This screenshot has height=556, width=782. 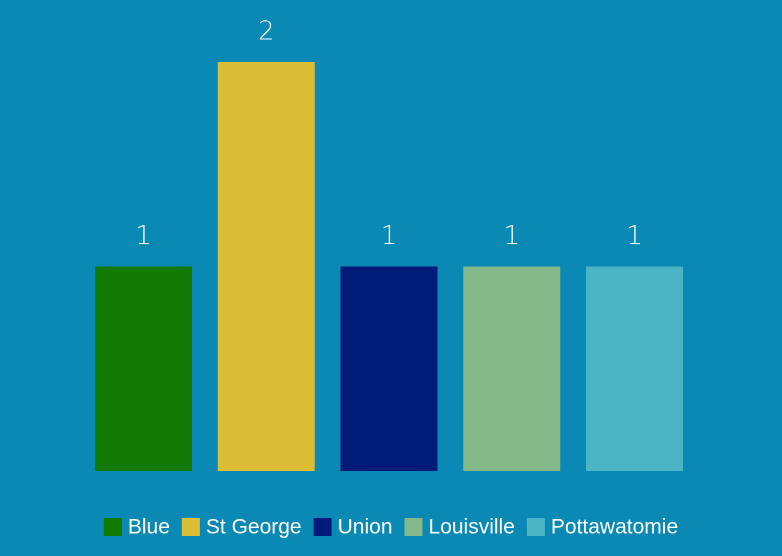 I want to click on legend-label: Pottawatomie, so click(x=614, y=527).